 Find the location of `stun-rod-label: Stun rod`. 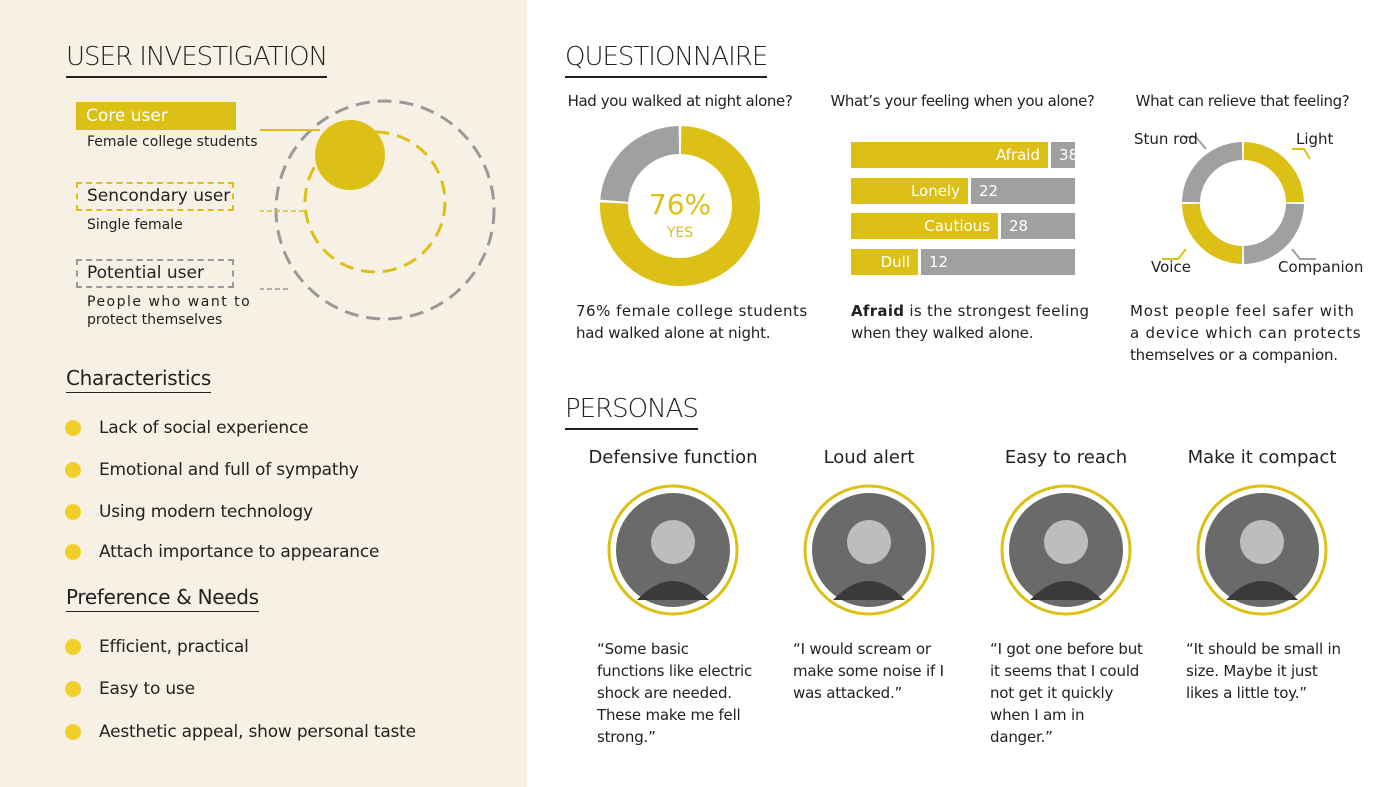

stun-rod-label: Stun rod is located at coordinates (1166, 139).